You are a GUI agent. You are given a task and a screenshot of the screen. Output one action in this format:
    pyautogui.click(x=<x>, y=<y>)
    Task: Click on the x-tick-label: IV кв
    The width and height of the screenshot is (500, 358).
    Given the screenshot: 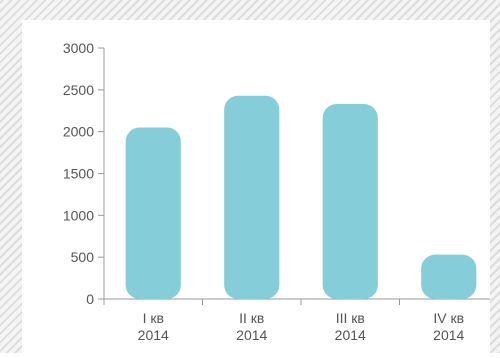 What is the action you would take?
    pyautogui.click(x=448, y=318)
    